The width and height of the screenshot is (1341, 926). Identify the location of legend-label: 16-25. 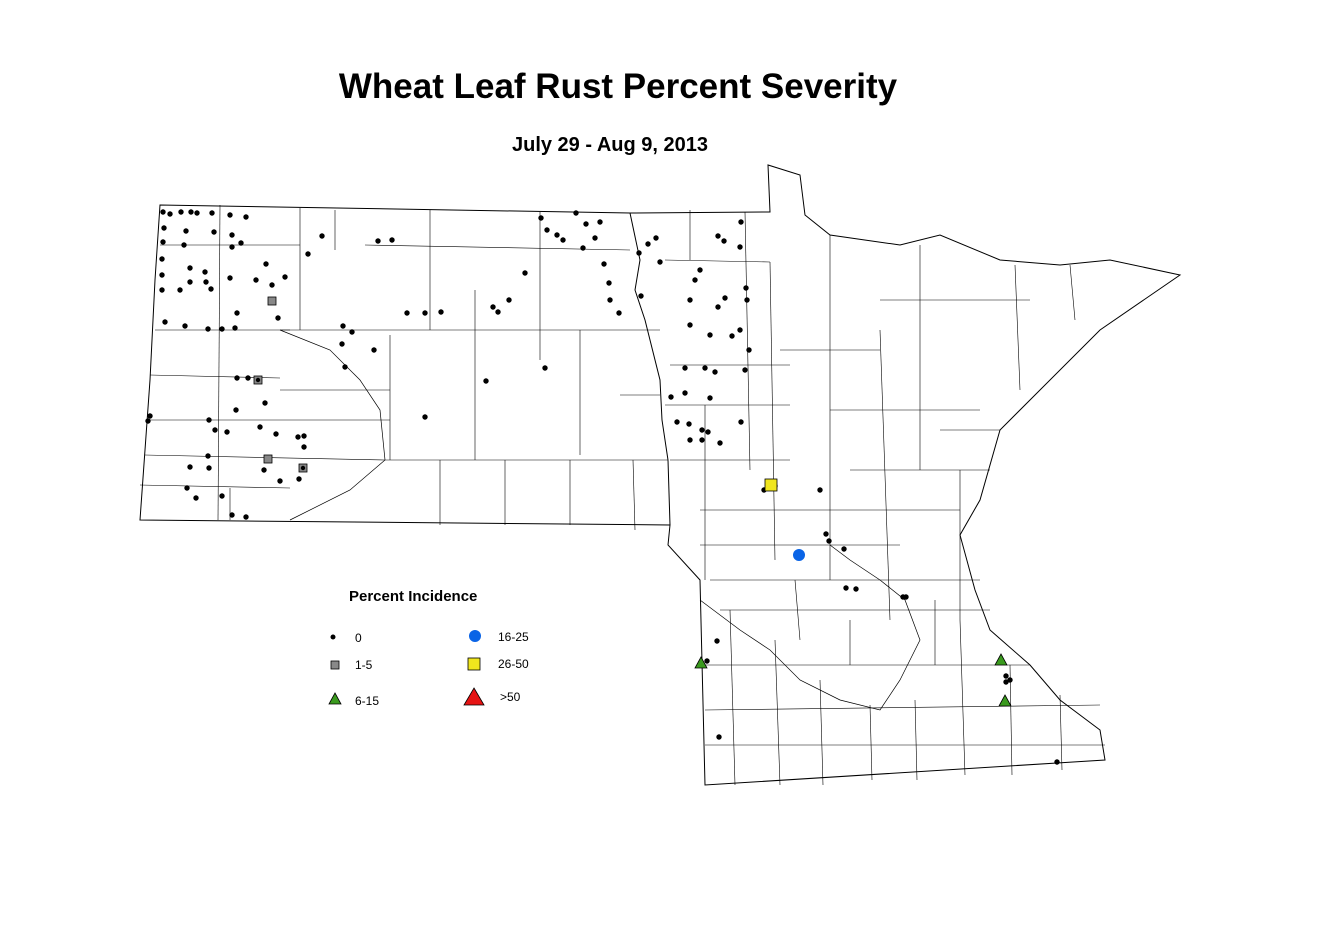
(513, 637).